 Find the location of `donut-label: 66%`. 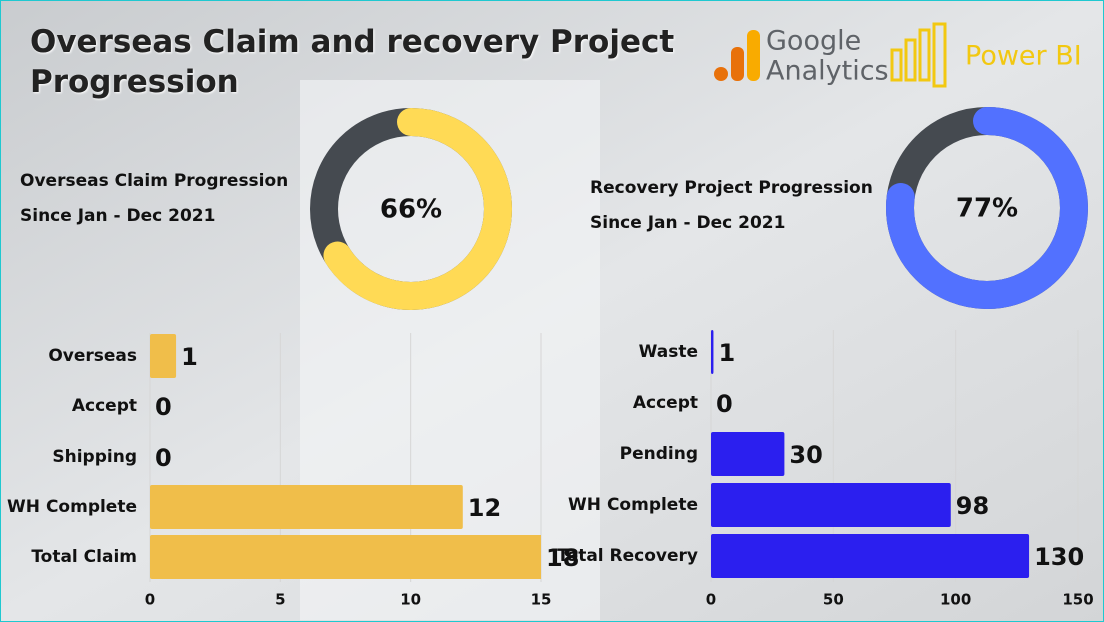

donut-label: 66% is located at coordinates (411, 210).